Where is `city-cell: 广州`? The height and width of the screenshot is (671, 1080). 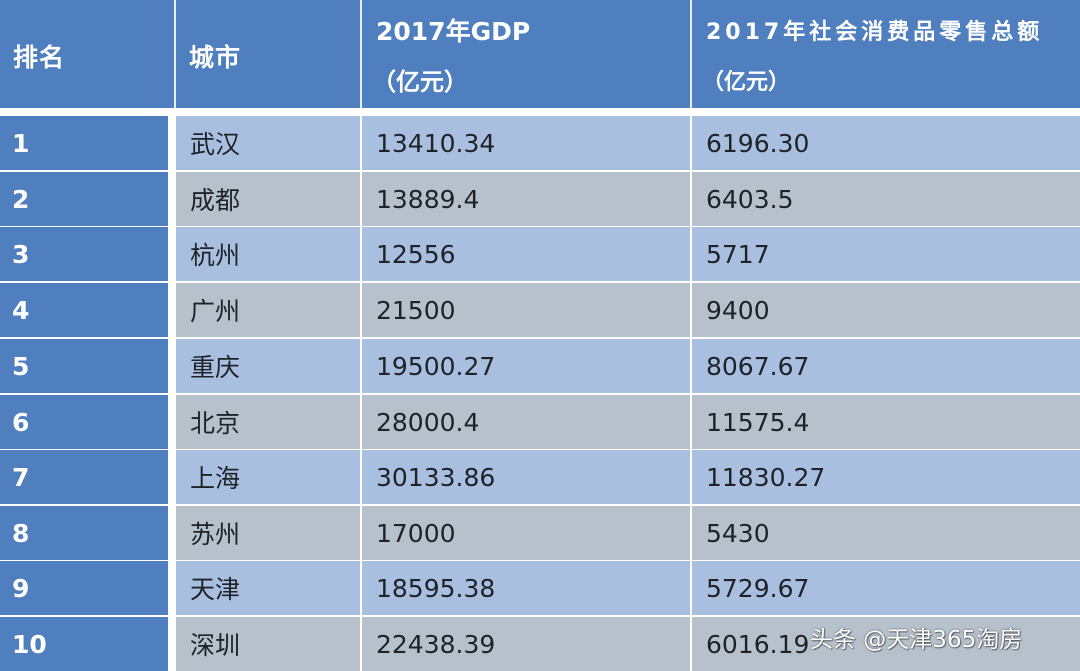
city-cell: 广州 is located at coordinates (268, 310).